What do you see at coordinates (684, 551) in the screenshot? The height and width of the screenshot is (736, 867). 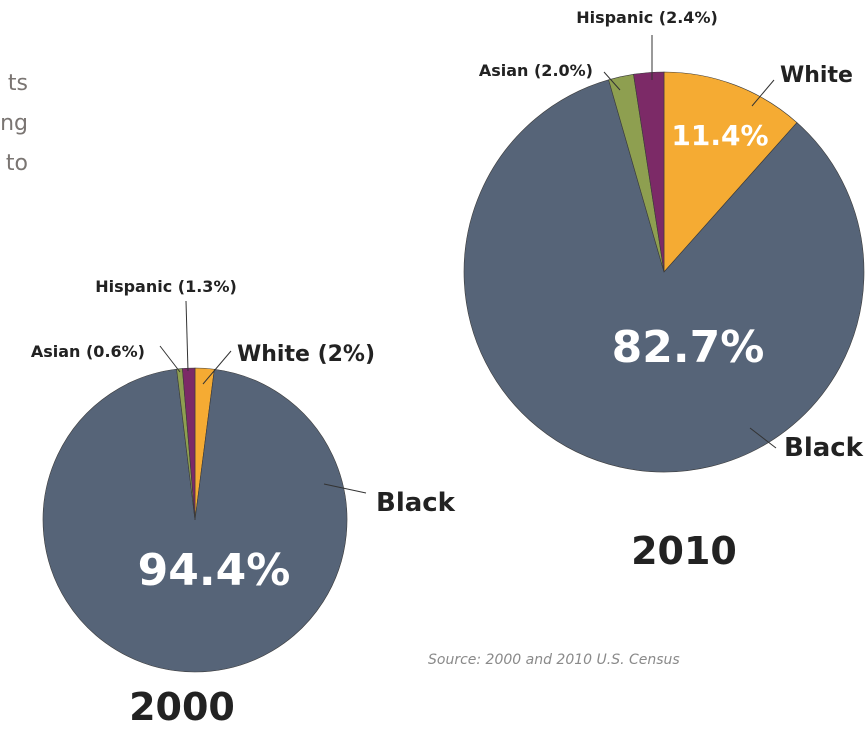 I see `year-label: 2010` at bounding box center [684, 551].